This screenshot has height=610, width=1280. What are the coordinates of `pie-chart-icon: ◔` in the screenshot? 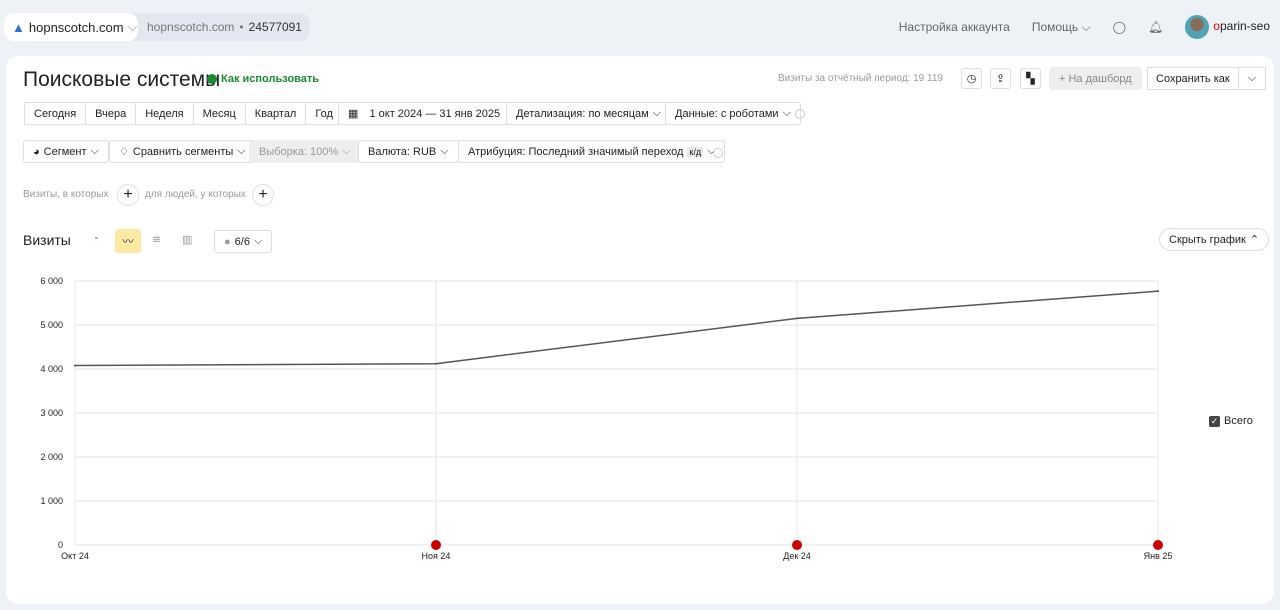 It's located at (95, 239).